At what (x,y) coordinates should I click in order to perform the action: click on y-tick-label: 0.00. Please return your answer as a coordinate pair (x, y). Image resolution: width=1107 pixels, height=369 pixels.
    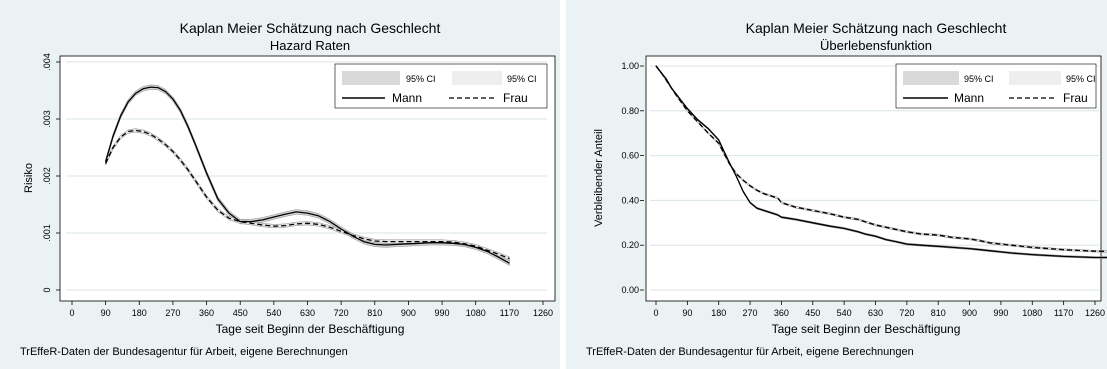
    Looking at the image, I should click on (630, 290).